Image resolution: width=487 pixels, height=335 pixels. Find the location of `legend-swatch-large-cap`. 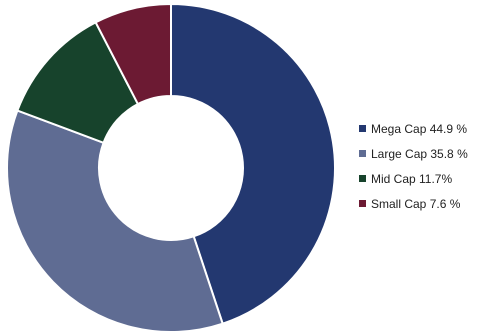

legend-swatch-large-cap is located at coordinates (362, 153).